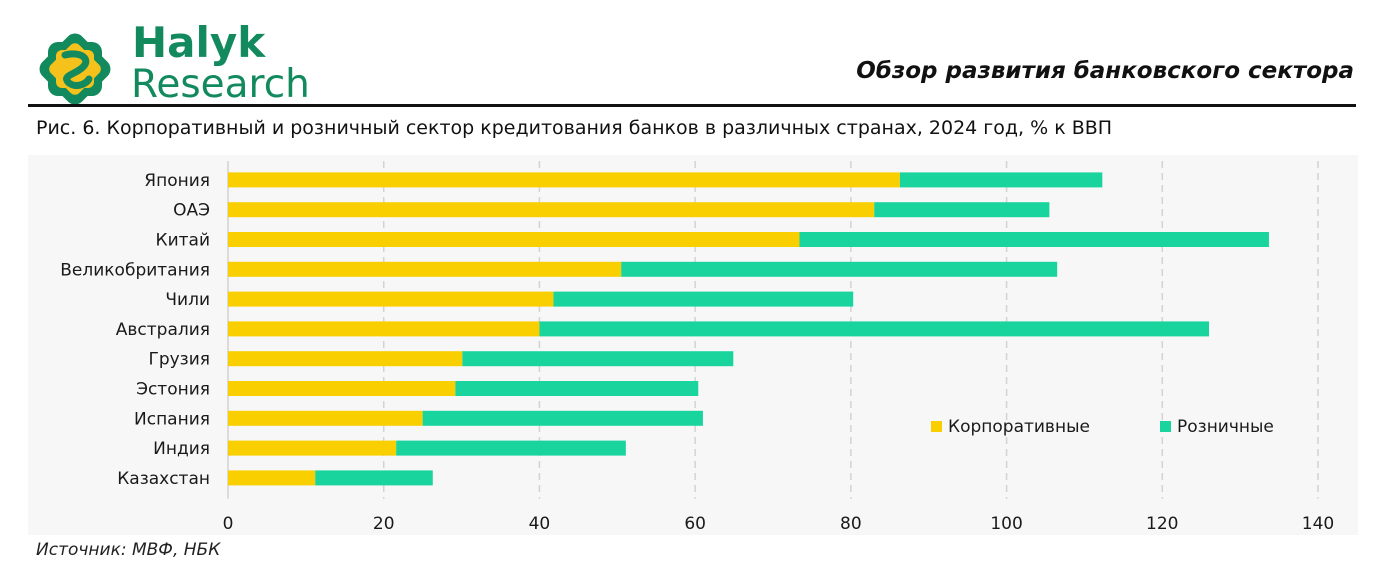 Image resolution: width=1398 pixels, height=571 pixels. What do you see at coordinates (692, 105) in the screenshot?
I see `header-divider` at bounding box center [692, 105].